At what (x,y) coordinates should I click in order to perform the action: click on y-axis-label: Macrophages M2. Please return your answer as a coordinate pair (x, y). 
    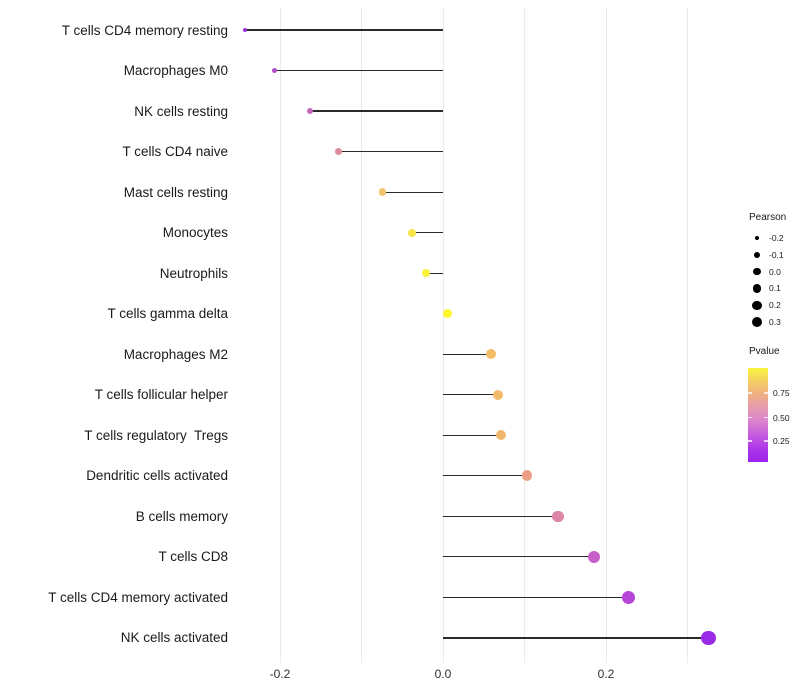
    Looking at the image, I should click on (175, 354).